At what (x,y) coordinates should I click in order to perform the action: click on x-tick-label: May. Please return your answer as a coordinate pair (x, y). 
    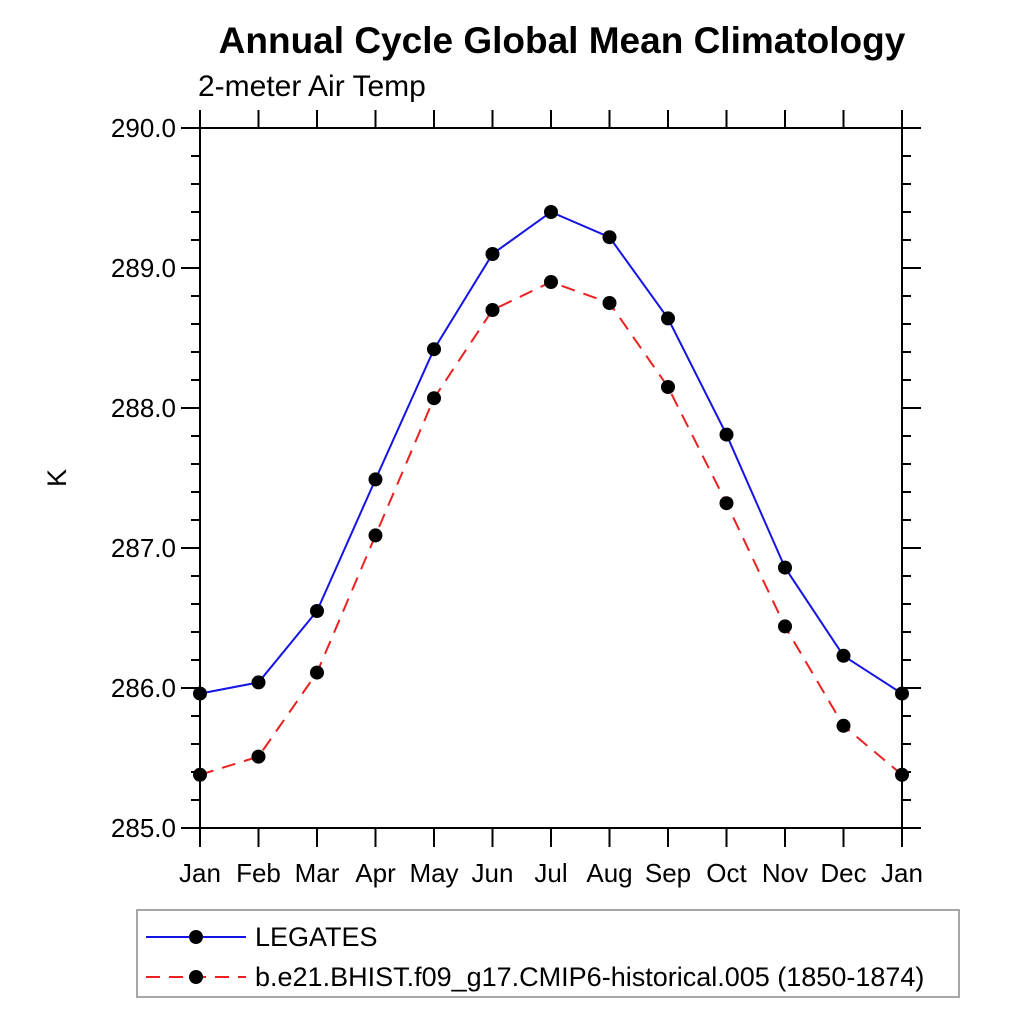
    Looking at the image, I should click on (433, 873).